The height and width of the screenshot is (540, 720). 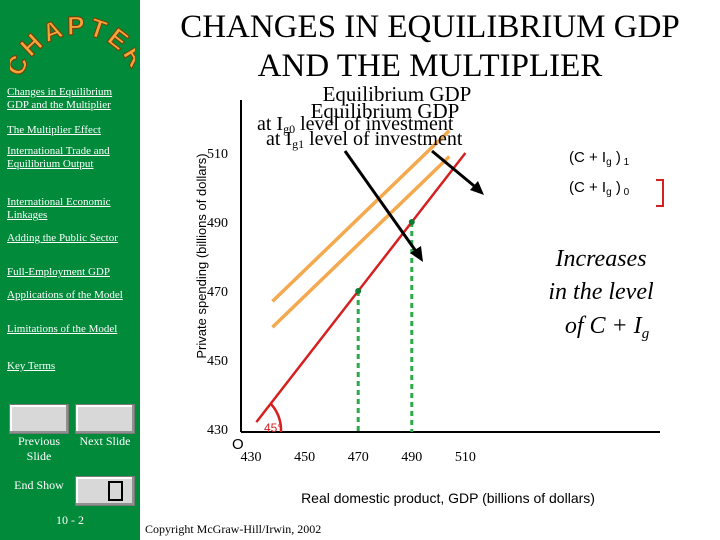 I want to click on nav-link-public-sector: Adding the Public Sector, so click(x=62, y=238).